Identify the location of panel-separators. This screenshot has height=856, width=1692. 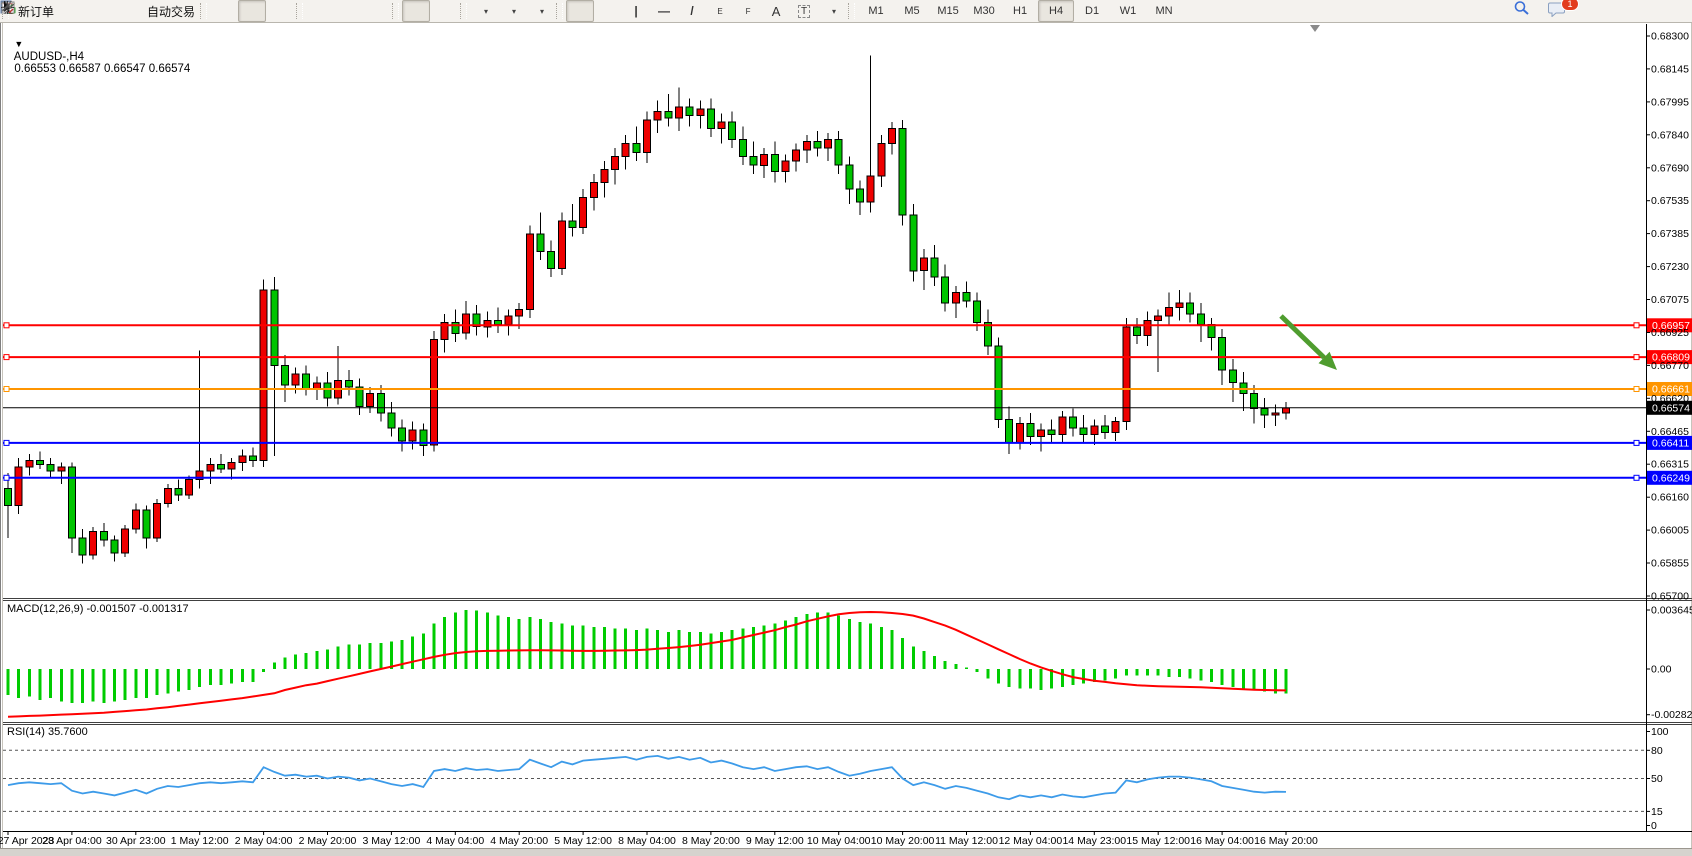
(847, 661).